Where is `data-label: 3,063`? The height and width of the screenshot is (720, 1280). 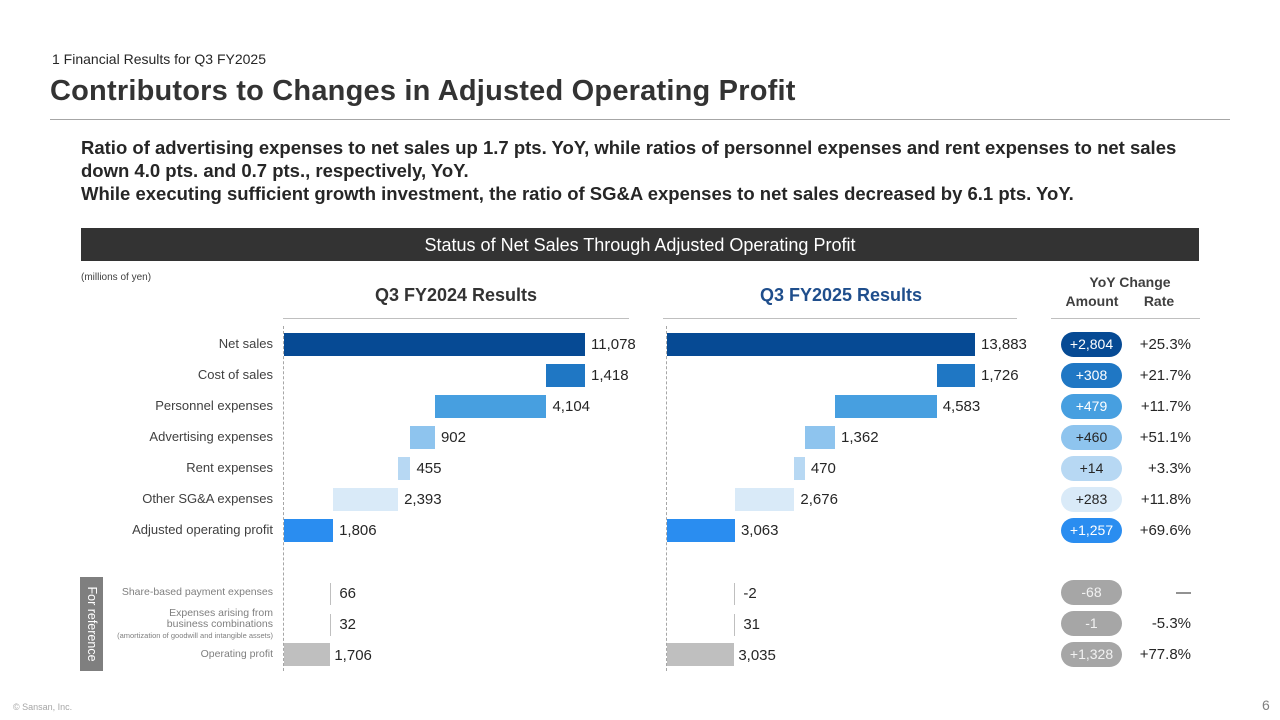 data-label: 3,063 is located at coordinates (759, 530).